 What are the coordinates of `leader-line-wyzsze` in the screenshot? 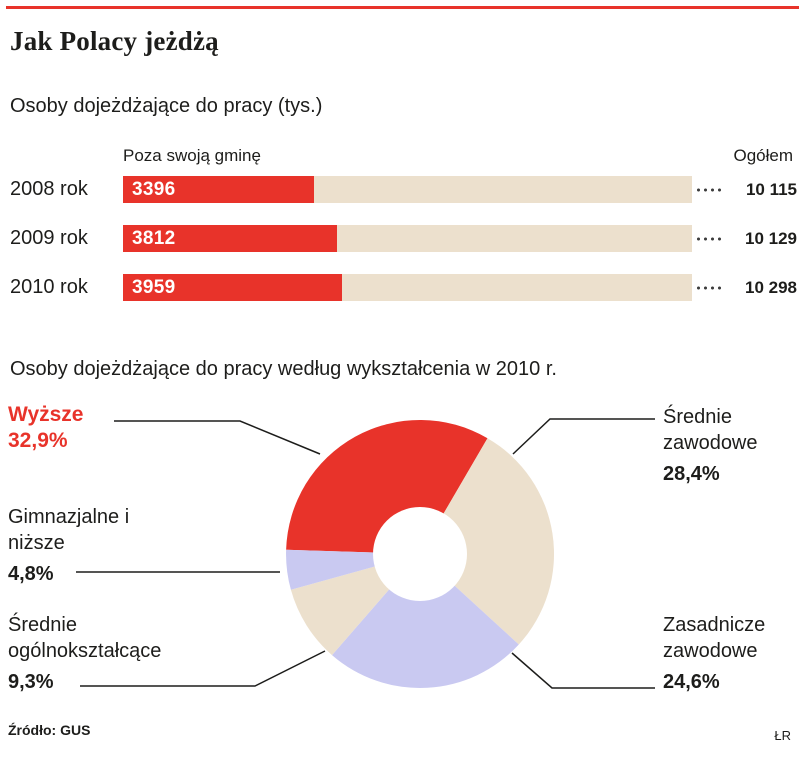 It's located at (217, 437).